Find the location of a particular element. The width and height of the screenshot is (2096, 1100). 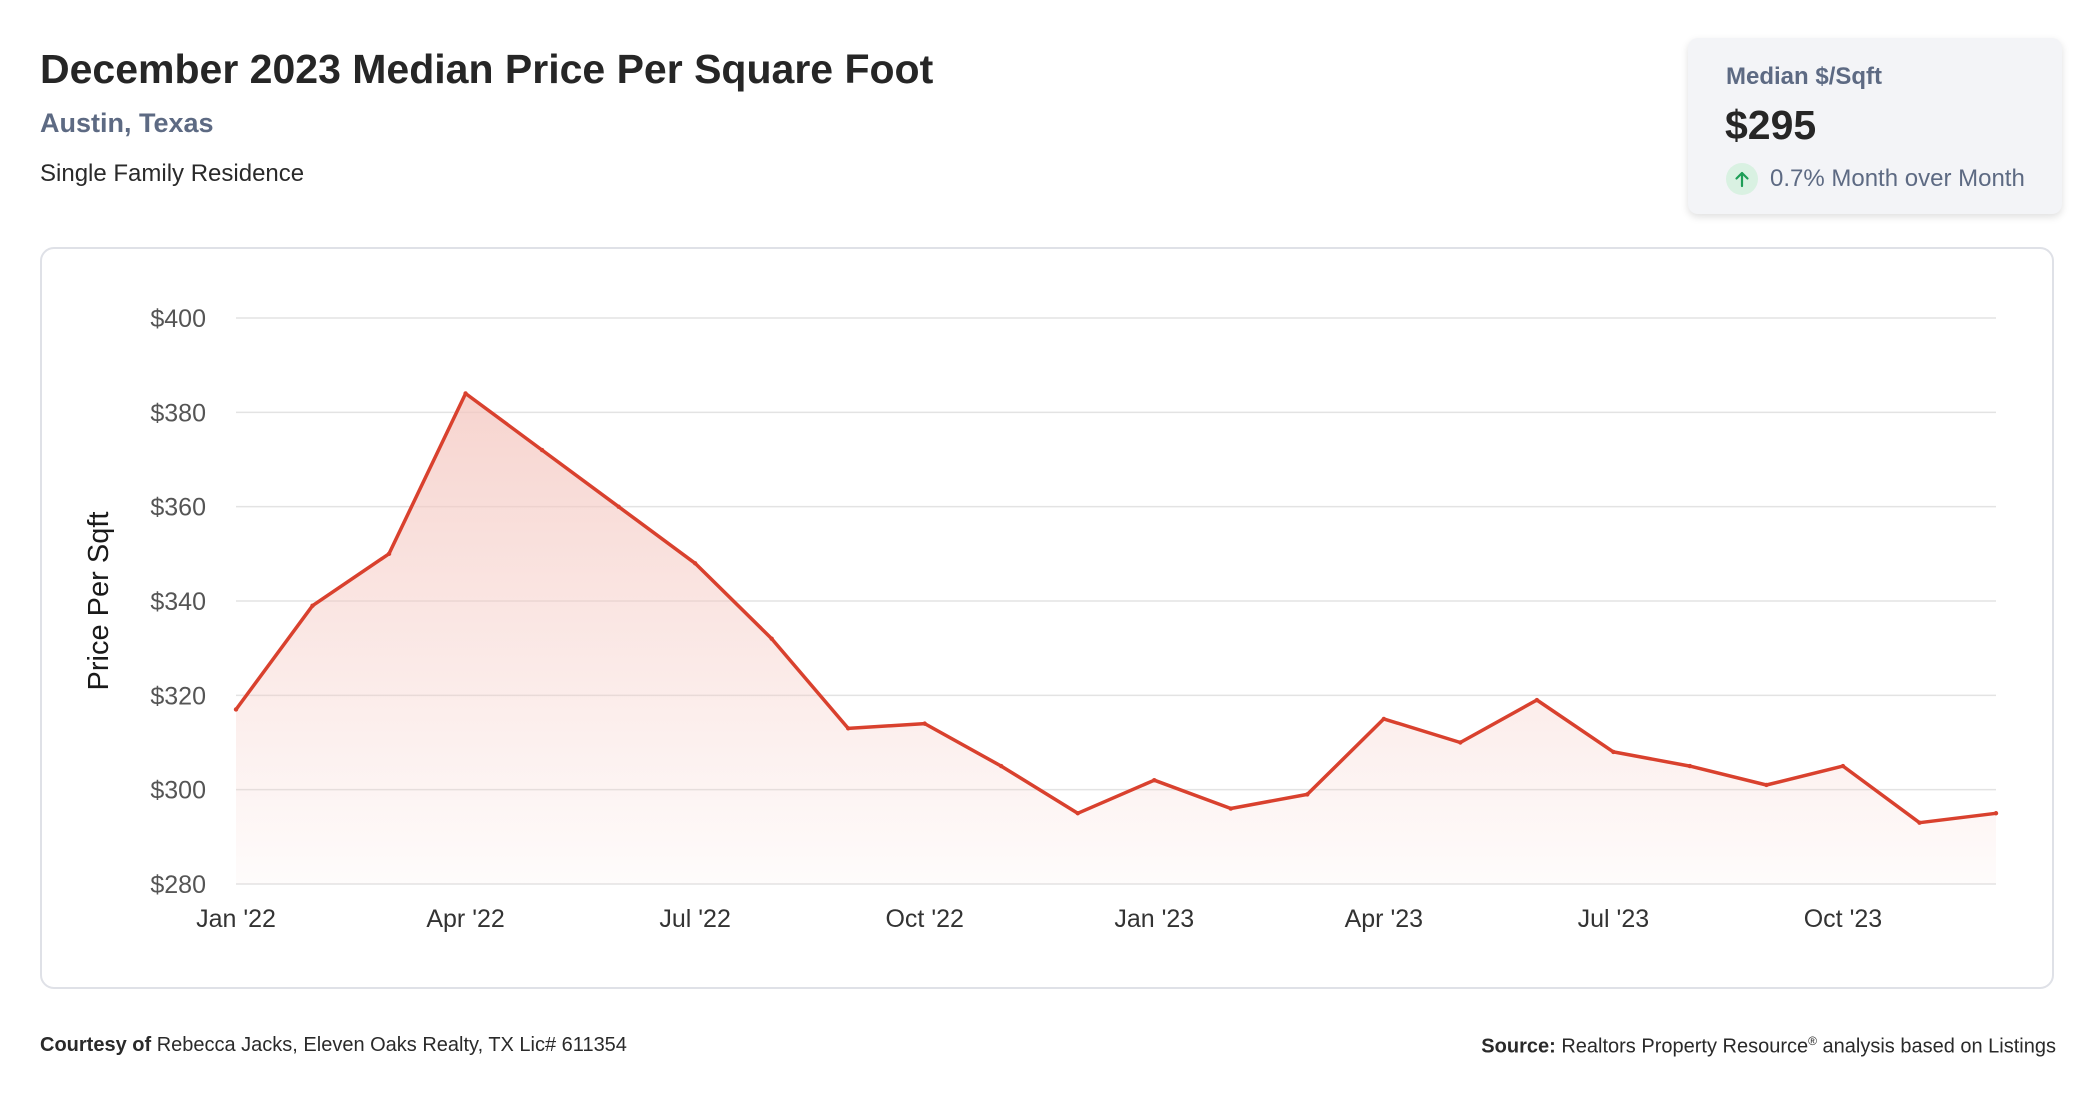

y-tick-label: $340 is located at coordinates (178, 602).